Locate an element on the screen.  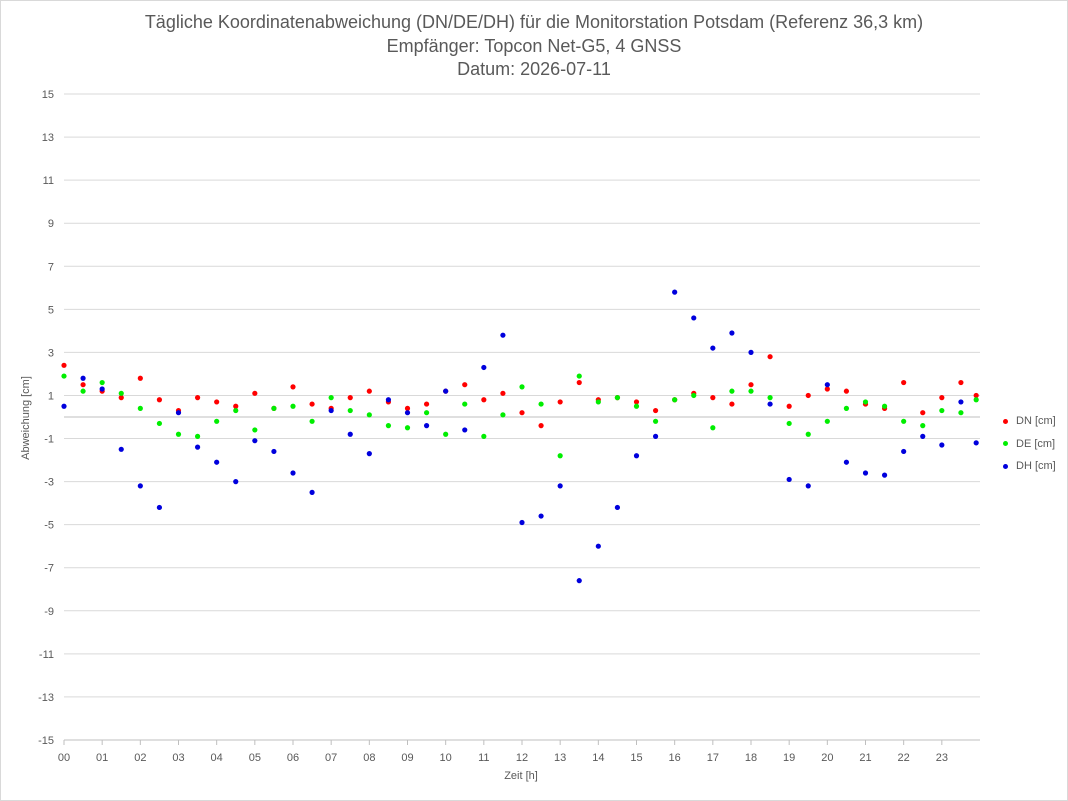
y-tick-label: -13 is located at coordinates (46, 698).